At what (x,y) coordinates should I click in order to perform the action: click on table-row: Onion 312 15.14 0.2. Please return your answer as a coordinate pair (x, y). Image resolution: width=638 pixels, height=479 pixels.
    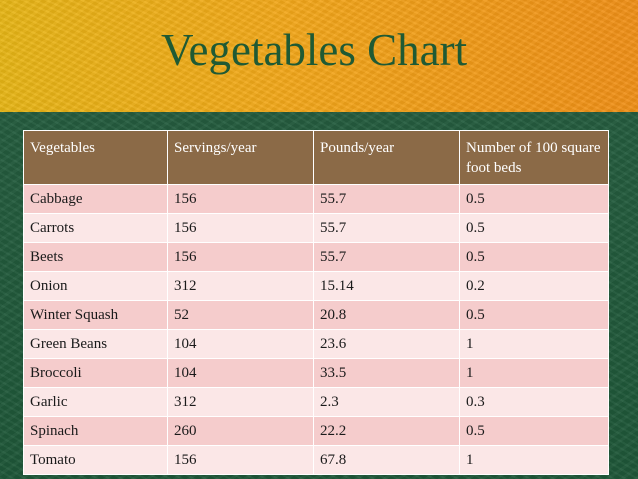
    Looking at the image, I should click on (316, 286).